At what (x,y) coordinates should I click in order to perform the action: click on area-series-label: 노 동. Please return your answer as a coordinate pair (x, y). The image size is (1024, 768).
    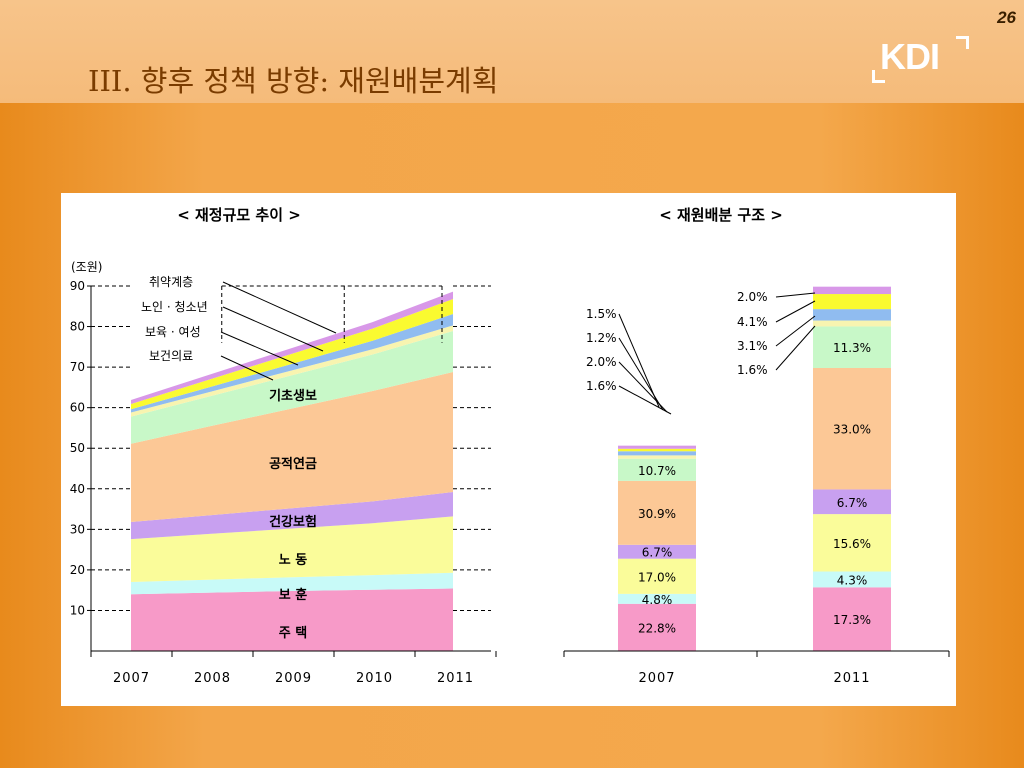
    Looking at the image, I should click on (293, 560).